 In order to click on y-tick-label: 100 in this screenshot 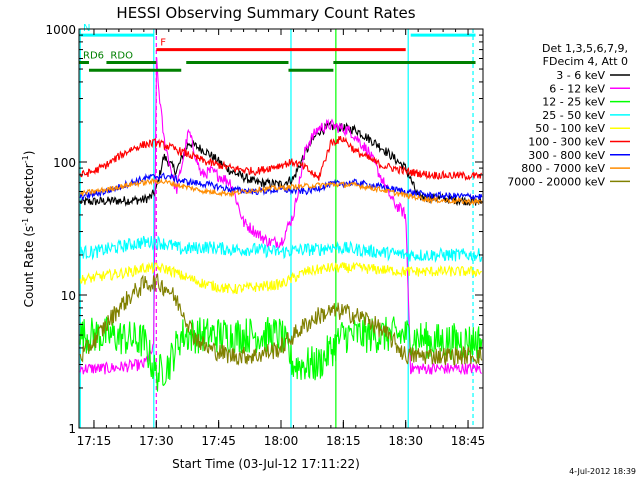, I will do `click(64, 163)`.